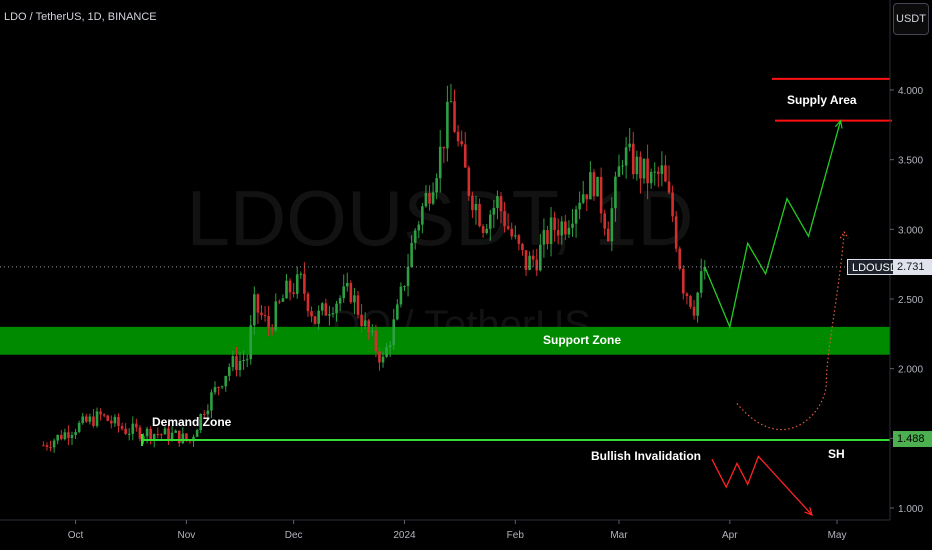 The image size is (932, 550). I want to click on currency-button: USDT, so click(911, 19).